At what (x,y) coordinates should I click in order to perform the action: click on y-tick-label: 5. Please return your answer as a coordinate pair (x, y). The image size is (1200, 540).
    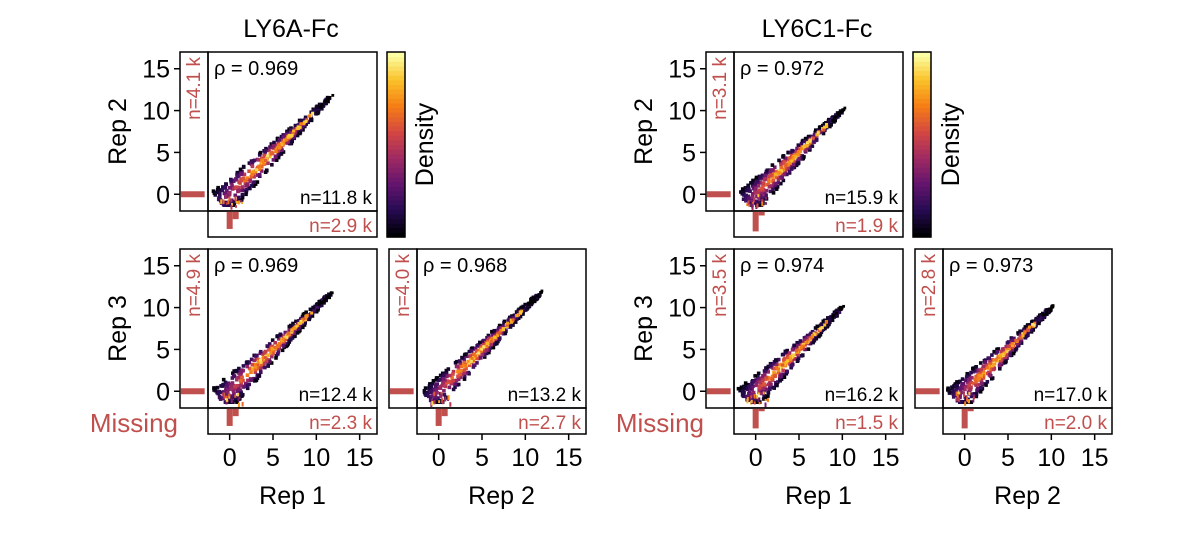
    Looking at the image, I should click on (689, 153).